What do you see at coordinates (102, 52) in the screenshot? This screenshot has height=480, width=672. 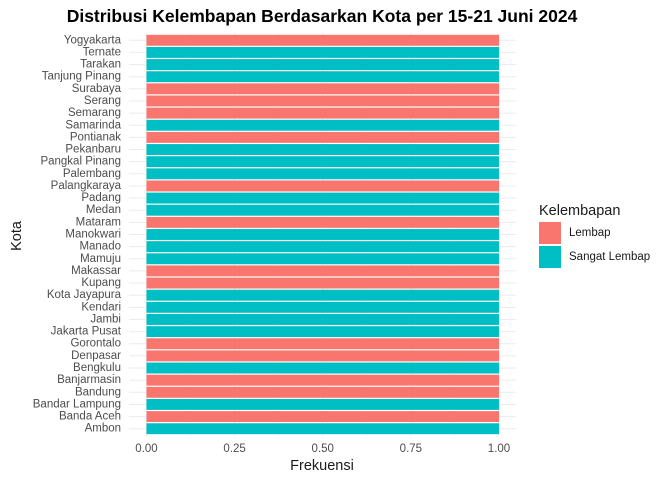 I see `y-tick-label: Ternate` at bounding box center [102, 52].